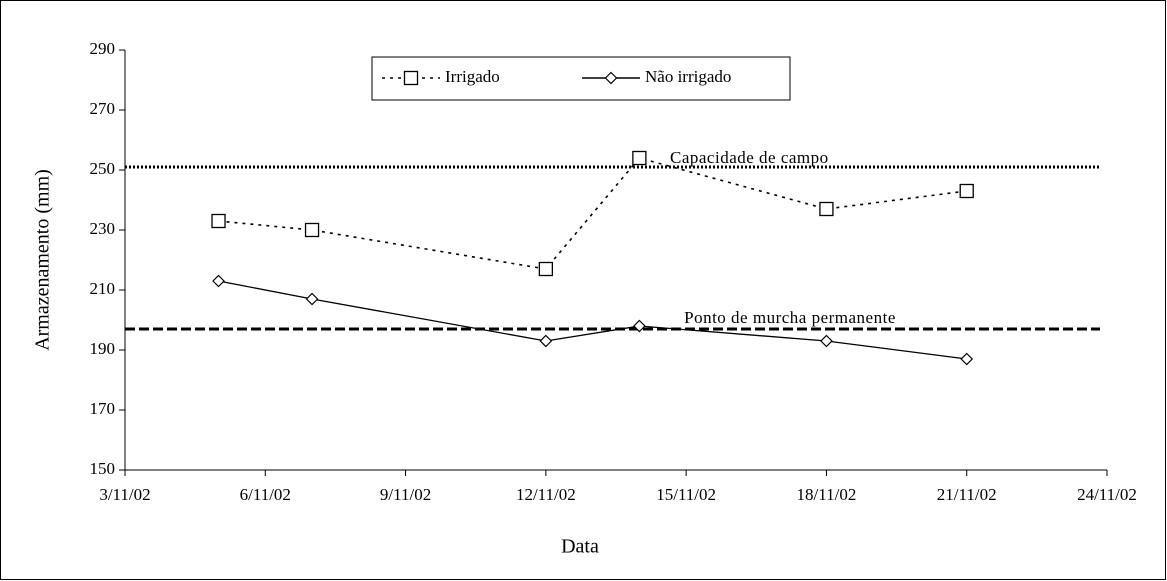 The image size is (1167, 581). I want to click on legend-label: Não irrigado, so click(688, 76).